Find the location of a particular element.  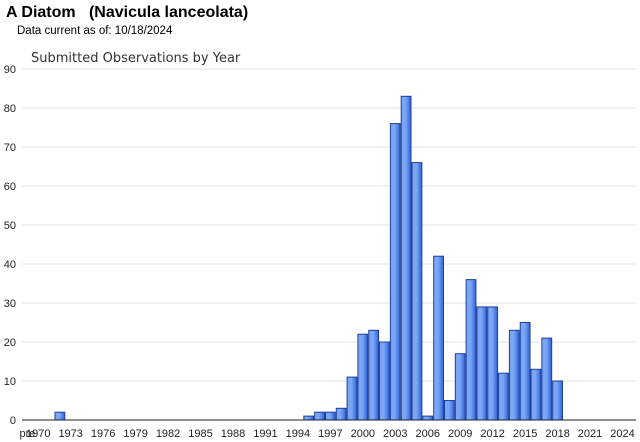

x-tick-label: 1976 is located at coordinates (103, 434).